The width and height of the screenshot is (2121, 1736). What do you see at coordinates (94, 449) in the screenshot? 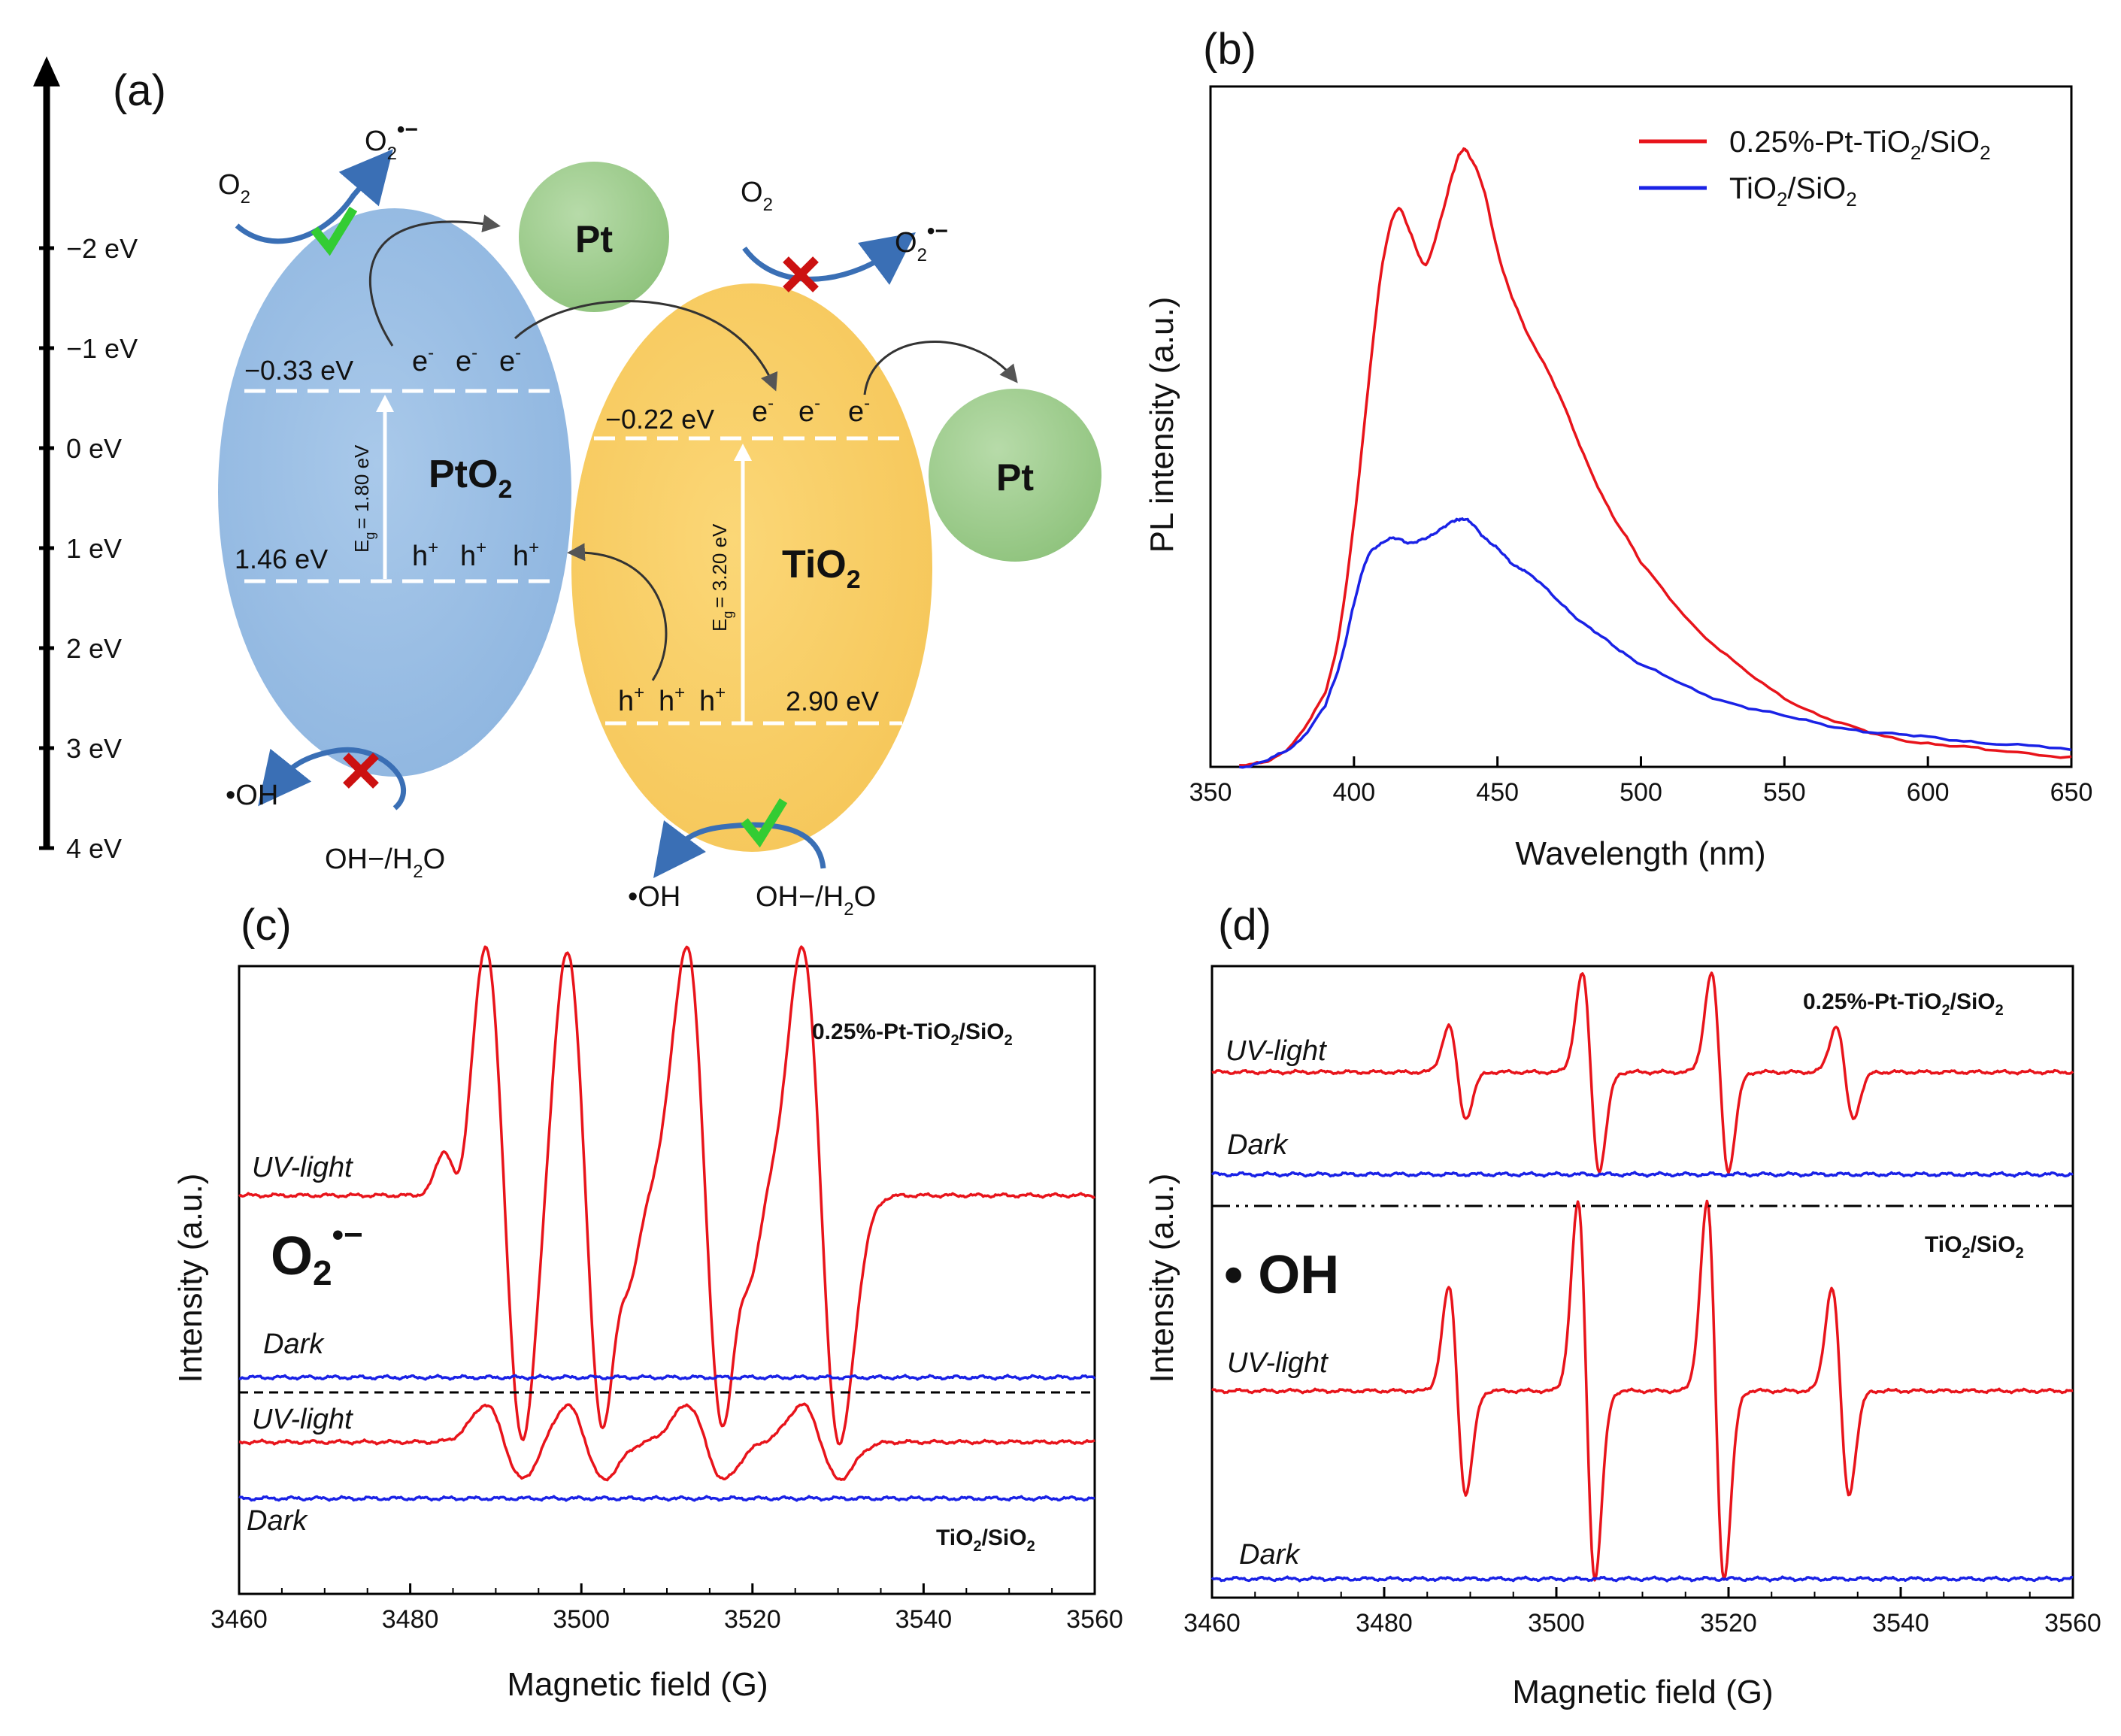
I see `energy-tick-label: 0 eV` at bounding box center [94, 449].